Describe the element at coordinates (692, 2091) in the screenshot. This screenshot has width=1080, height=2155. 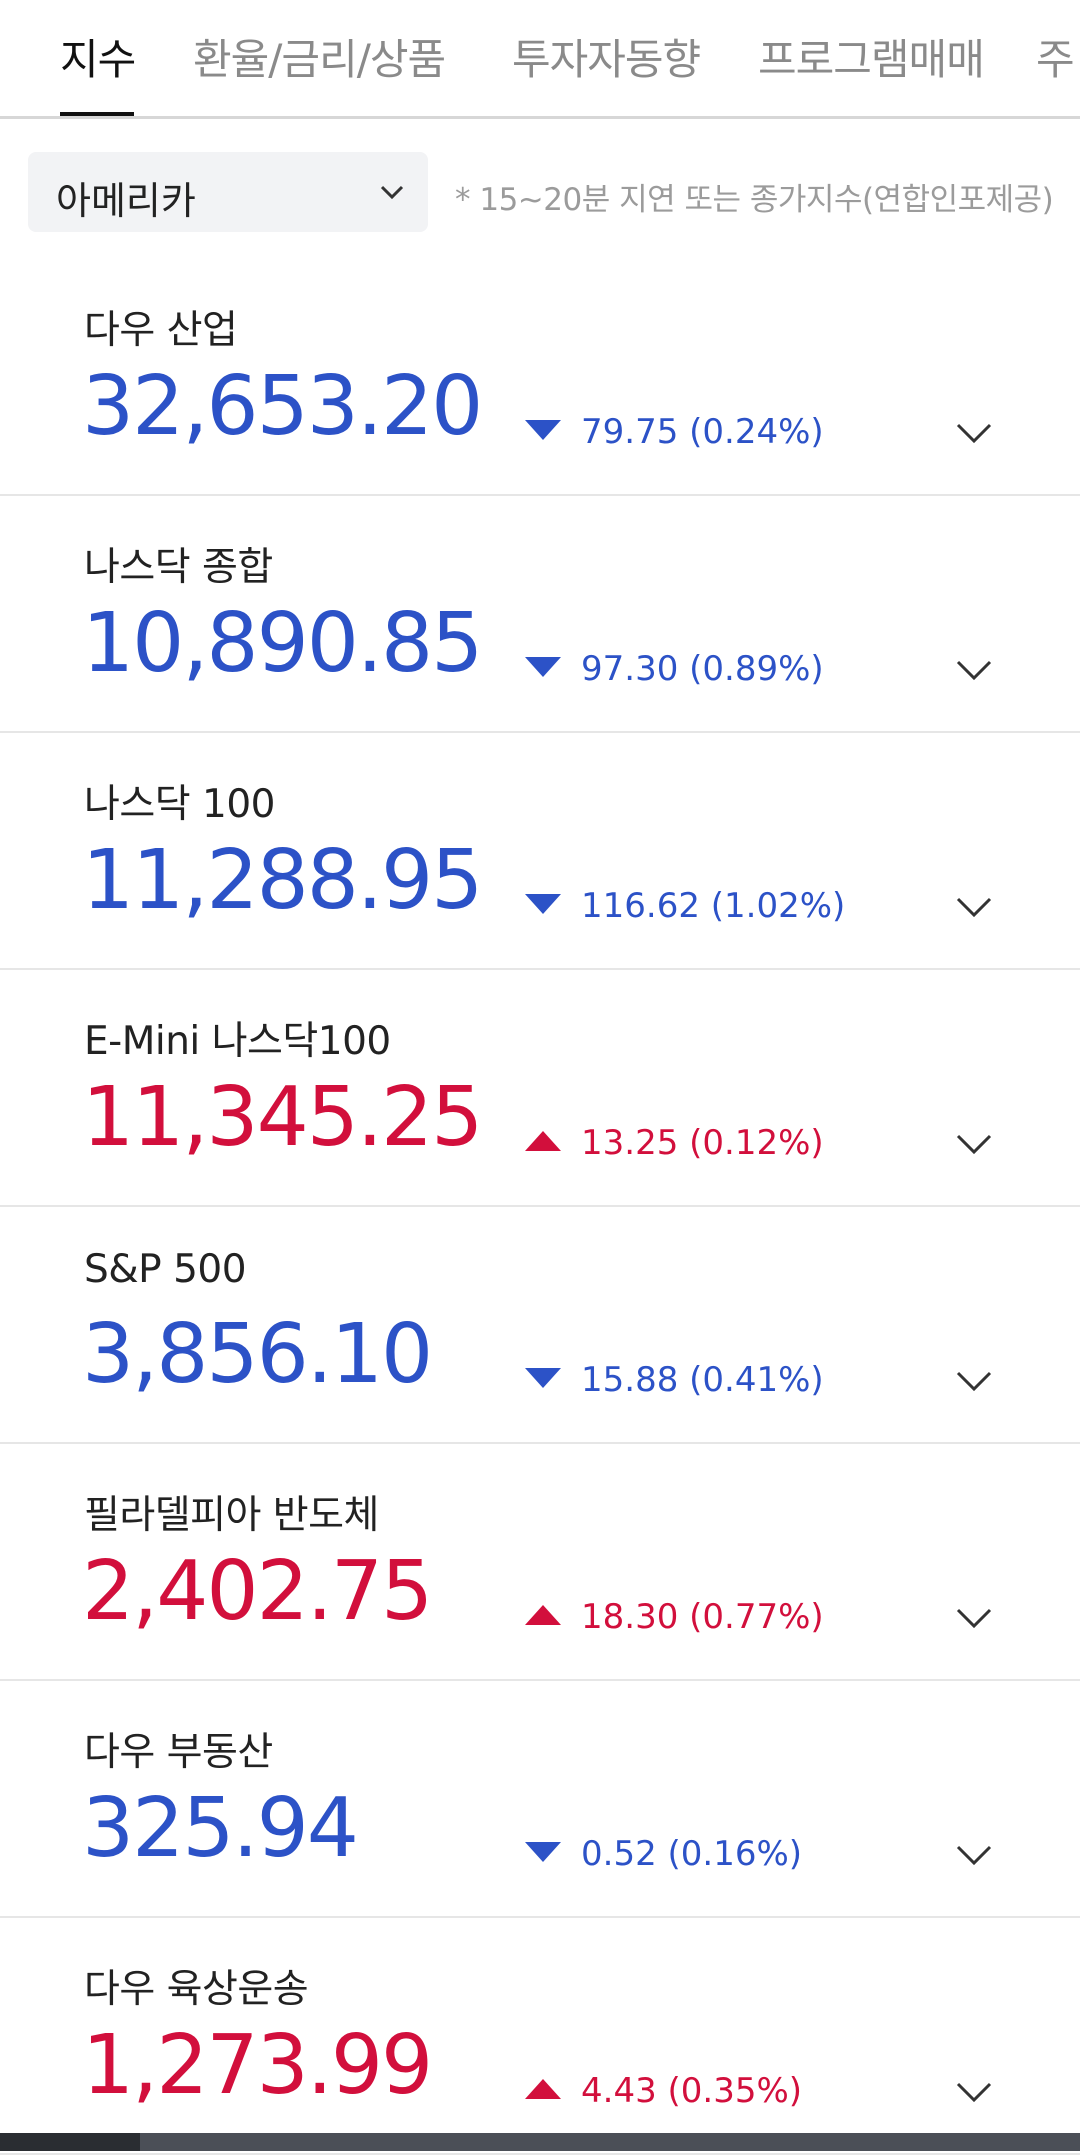
I see `change-text: 4.43 (0.35%)` at that location.